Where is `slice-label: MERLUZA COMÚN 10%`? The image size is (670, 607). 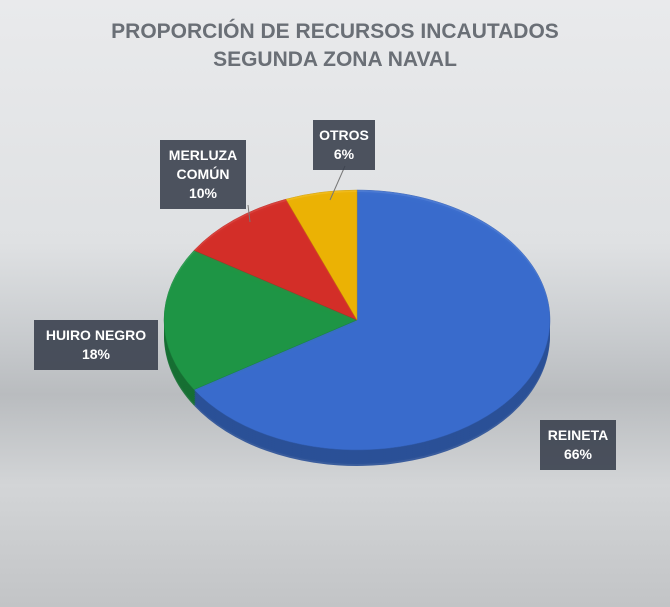
slice-label: MERLUZA COMÚN 10% is located at coordinates (203, 174).